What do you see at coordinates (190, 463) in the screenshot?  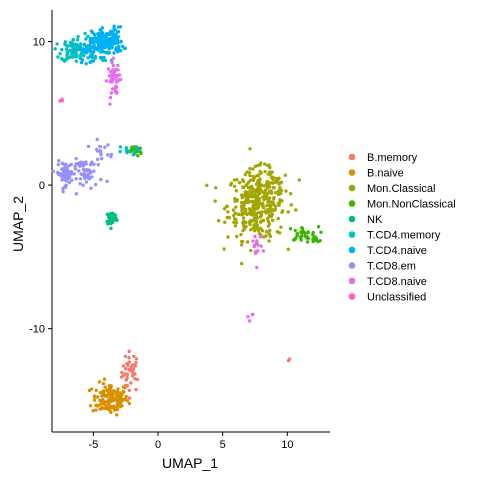 I see `x-axis-title: UMAP_1` at bounding box center [190, 463].